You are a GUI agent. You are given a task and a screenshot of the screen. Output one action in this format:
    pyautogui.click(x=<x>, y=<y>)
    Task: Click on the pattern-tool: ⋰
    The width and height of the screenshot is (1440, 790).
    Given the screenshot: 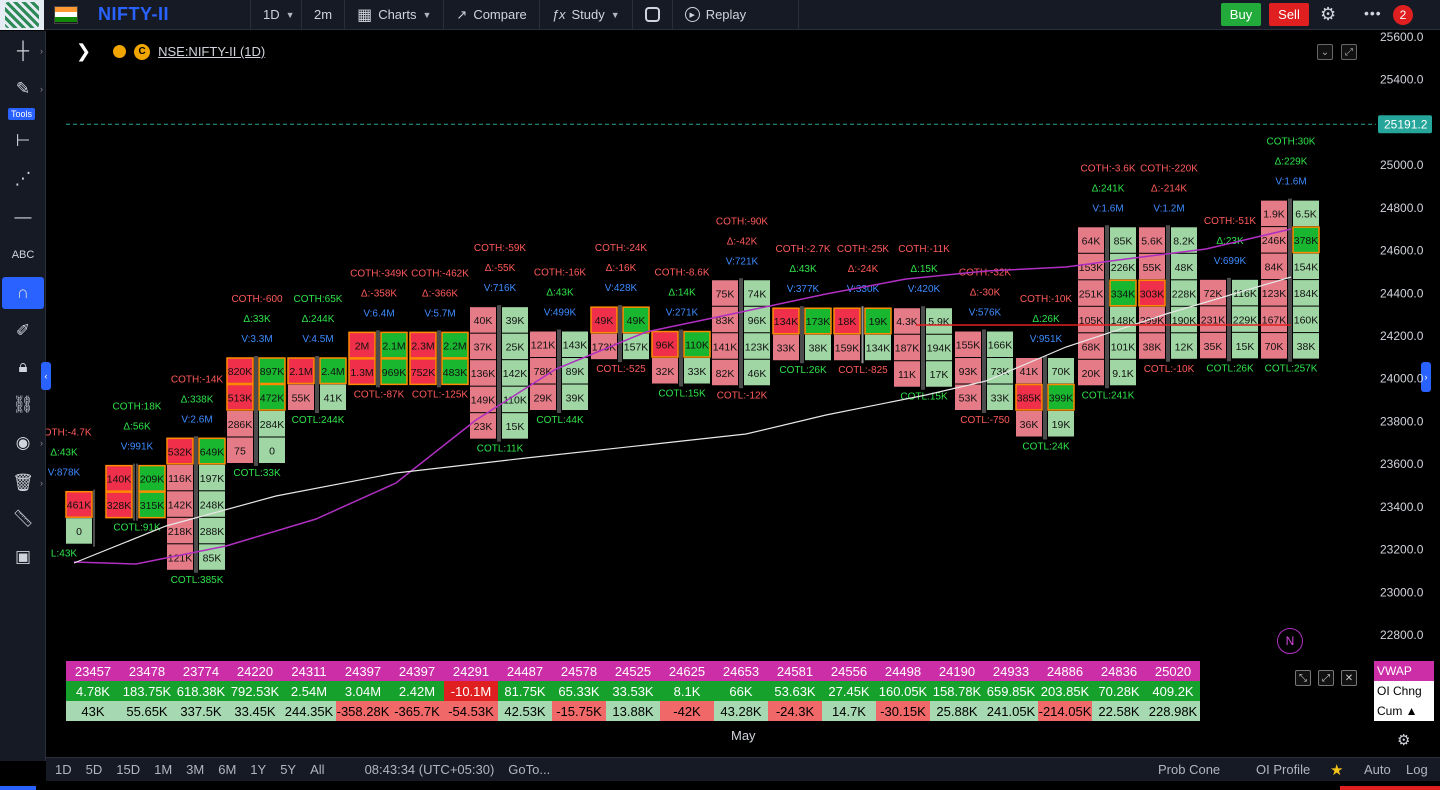 What is the action you would take?
    pyautogui.click(x=23, y=179)
    